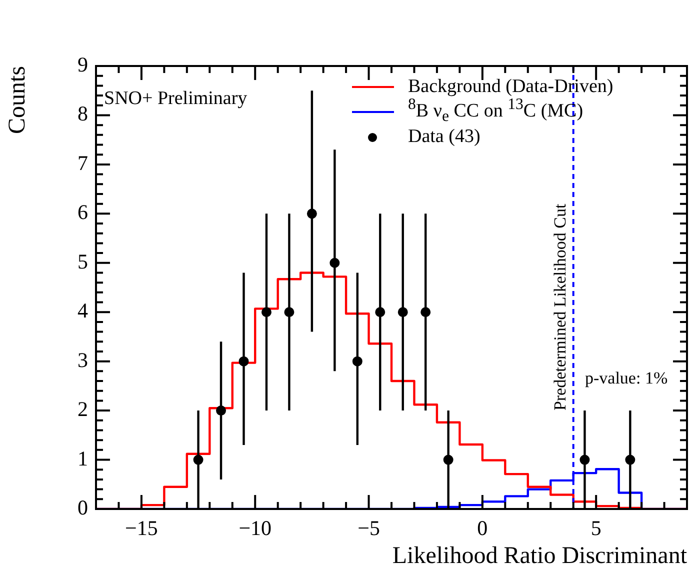 This screenshot has height=575, width=697. I want to click on annotation: SNO+ Preliminary, so click(176, 98).